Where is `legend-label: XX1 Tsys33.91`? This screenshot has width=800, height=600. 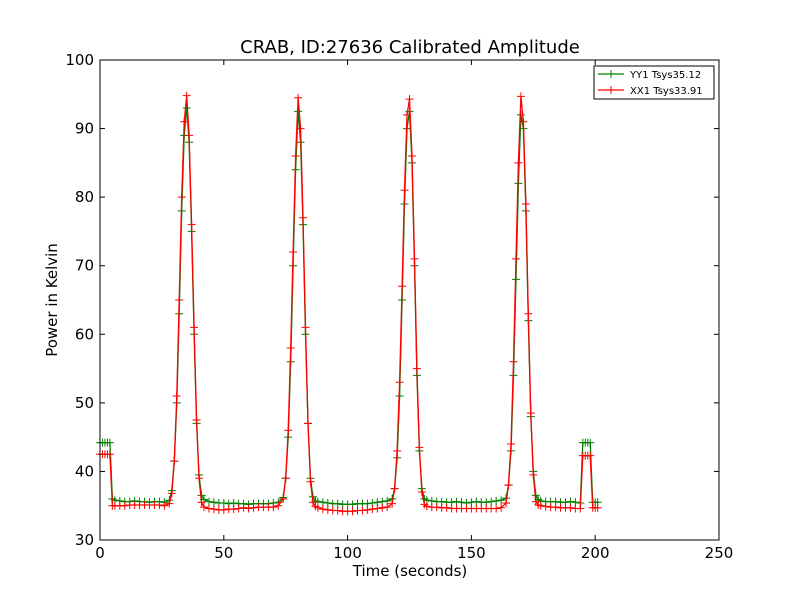
legend-label: XX1 Tsys33.91 is located at coordinates (666, 91).